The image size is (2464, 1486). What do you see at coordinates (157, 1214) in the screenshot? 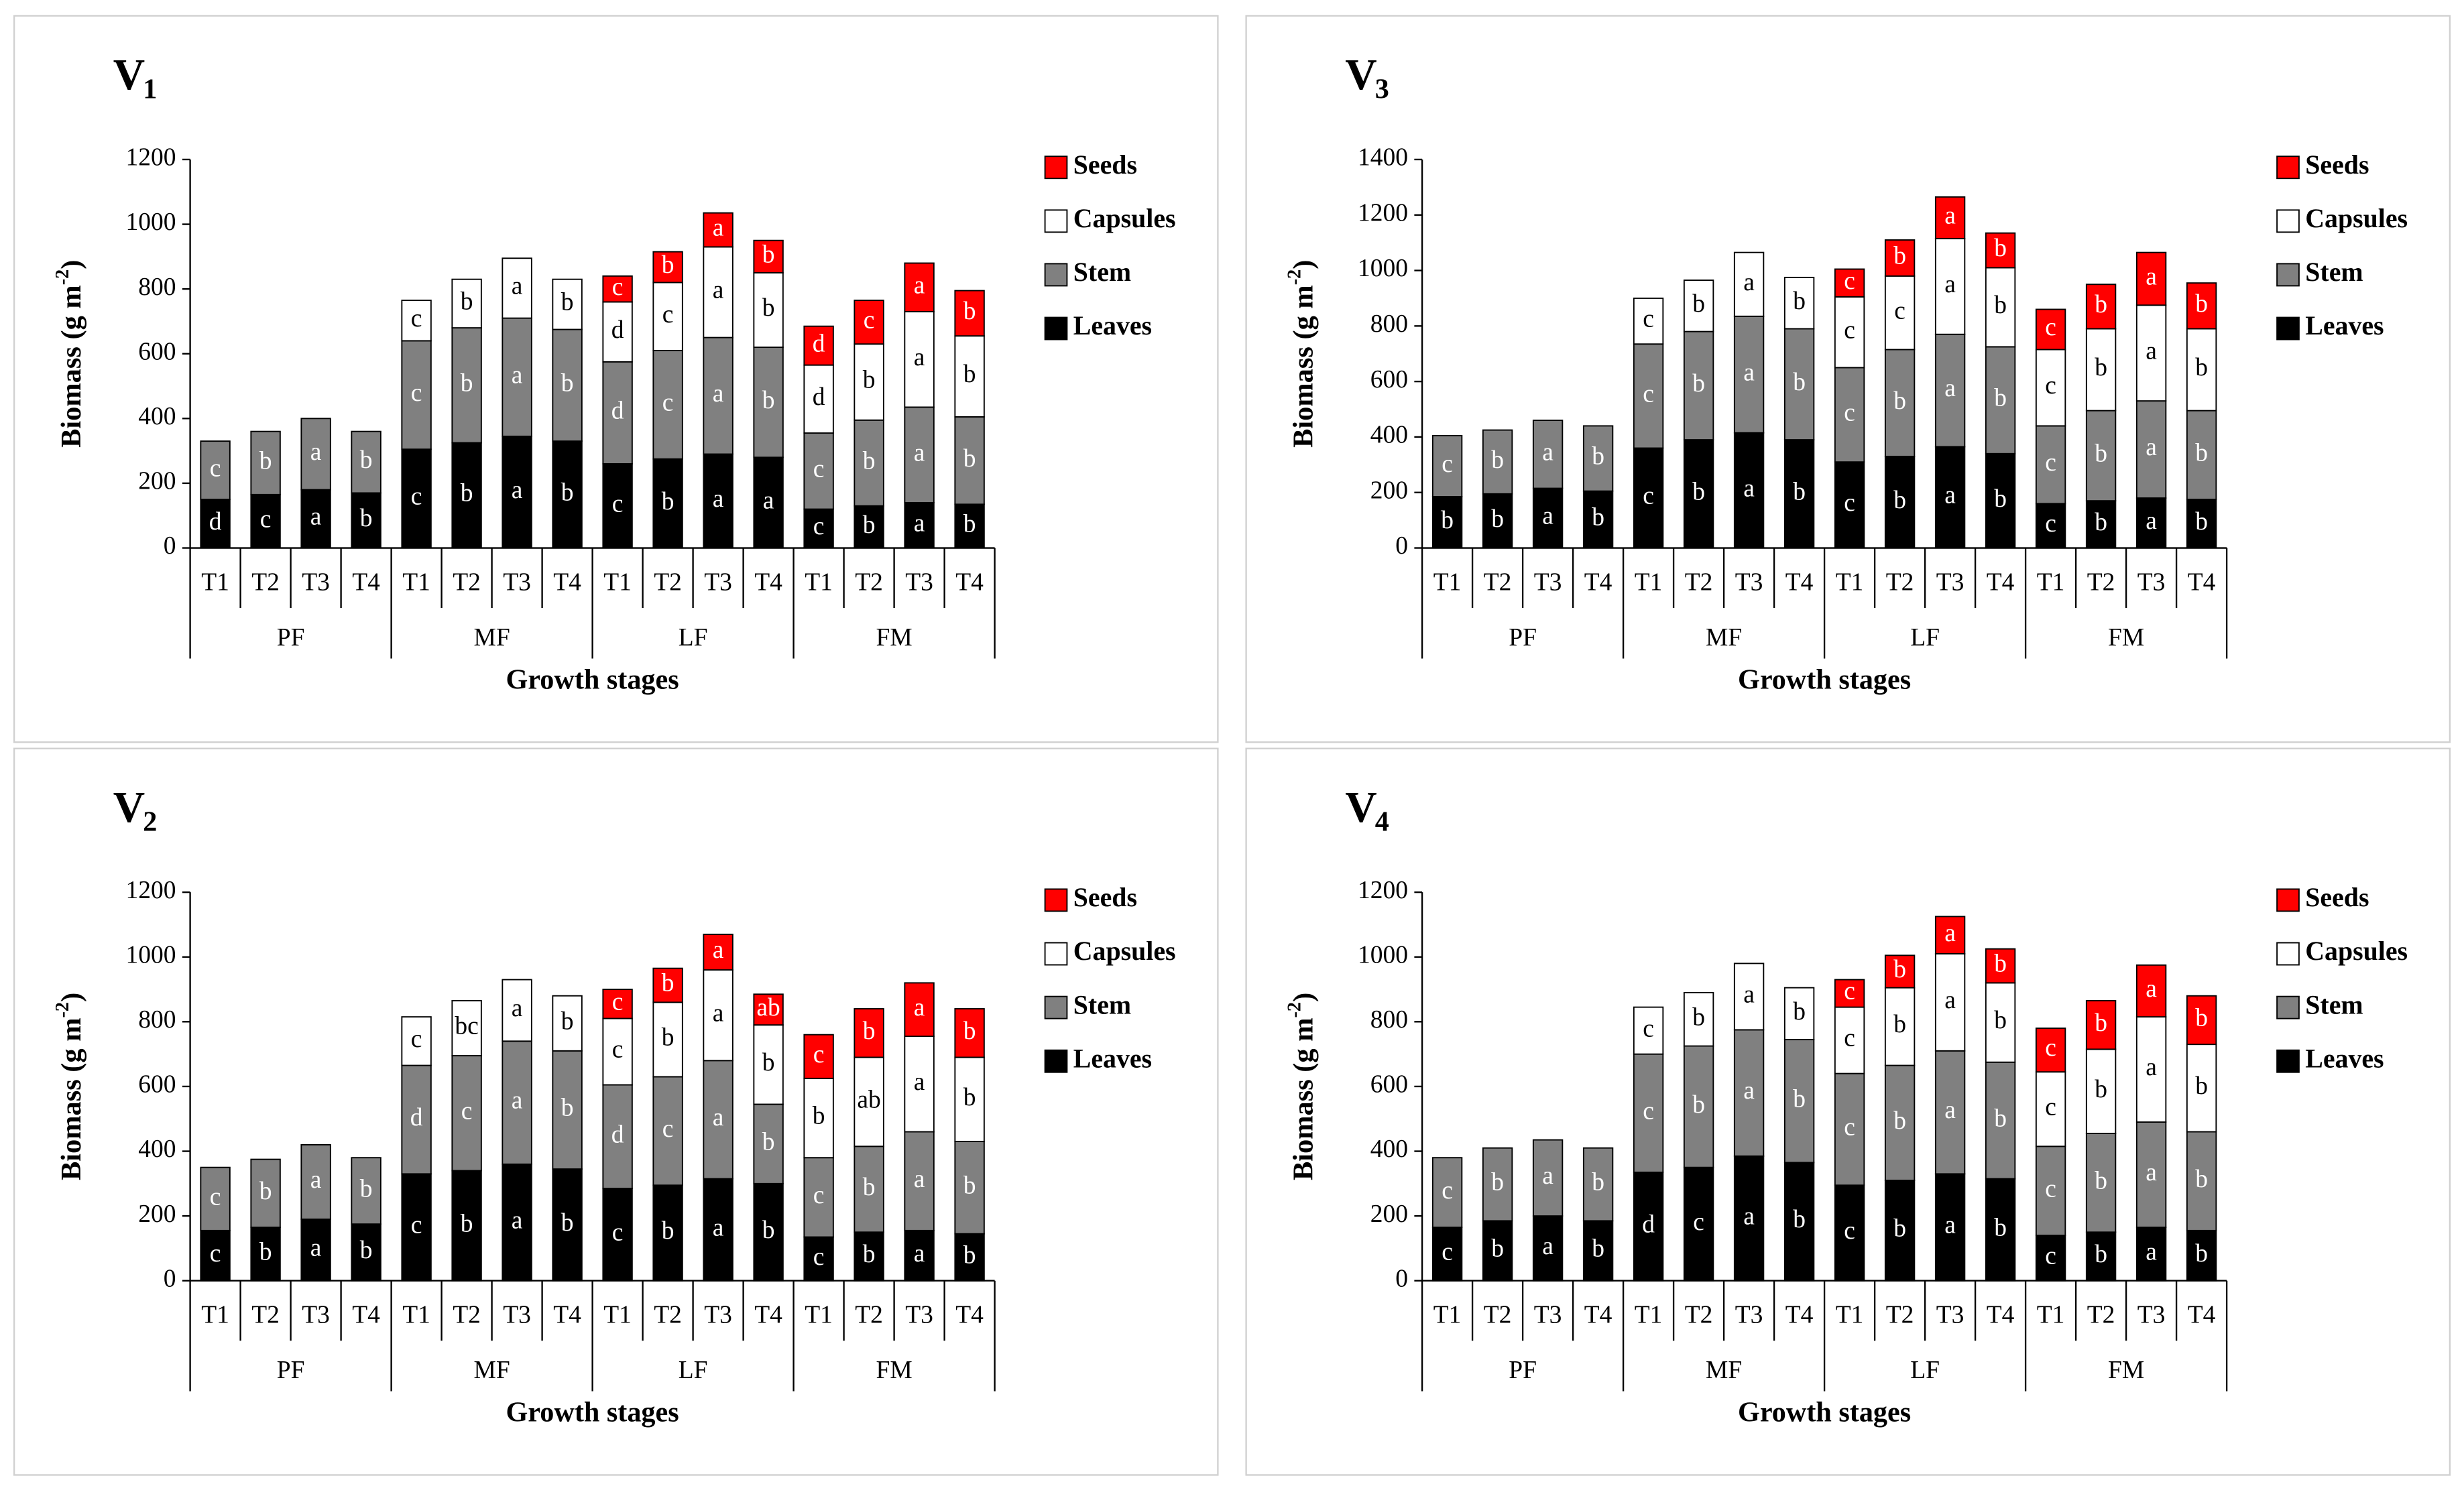
I see `y-tick-label: 200` at bounding box center [157, 1214].